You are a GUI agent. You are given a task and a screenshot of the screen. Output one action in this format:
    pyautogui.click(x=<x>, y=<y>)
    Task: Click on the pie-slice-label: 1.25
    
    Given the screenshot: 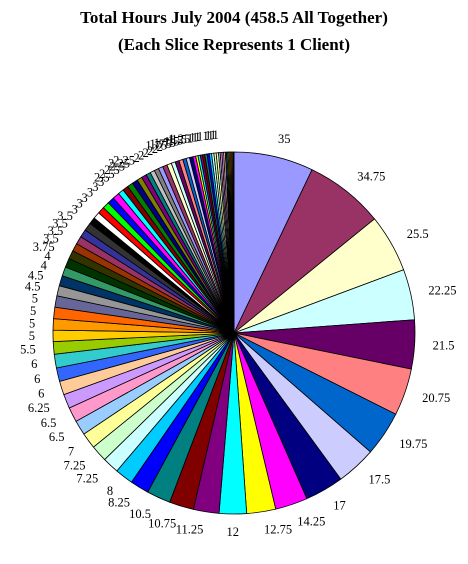 What is the action you would take?
    pyautogui.click(x=179, y=139)
    